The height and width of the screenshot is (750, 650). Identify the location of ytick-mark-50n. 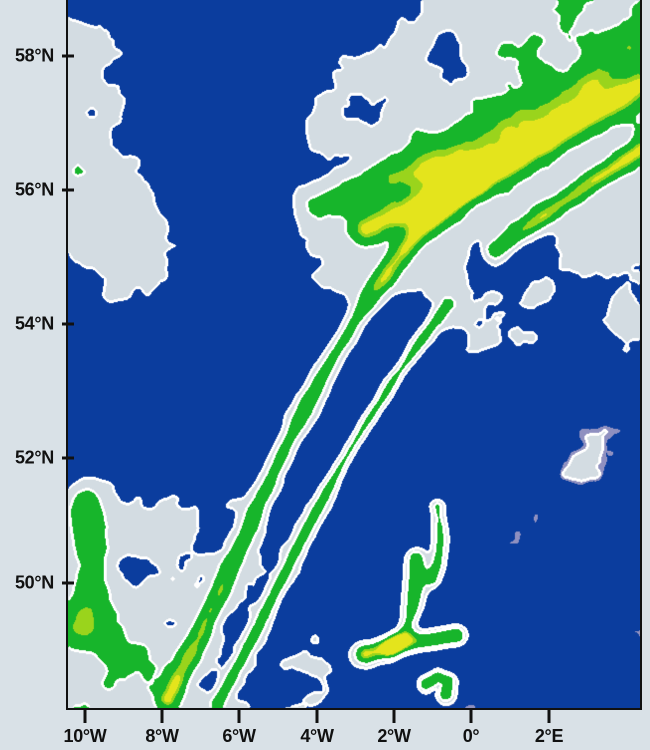
(68, 583).